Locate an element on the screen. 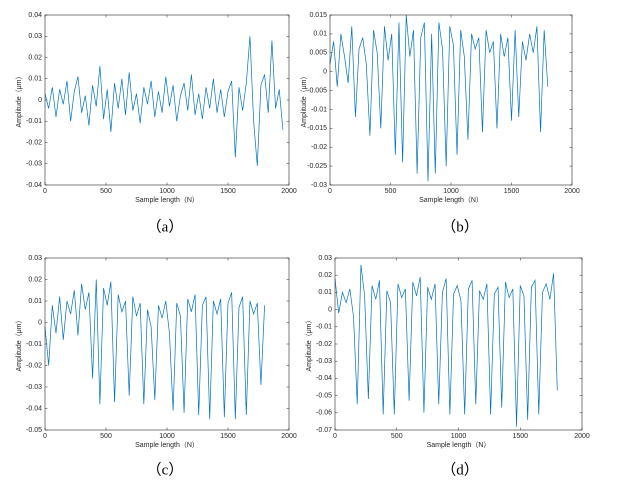 The width and height of the screenshot is (617, 491). y-tick-label: 0.015 is located at coordinates (318, 15).